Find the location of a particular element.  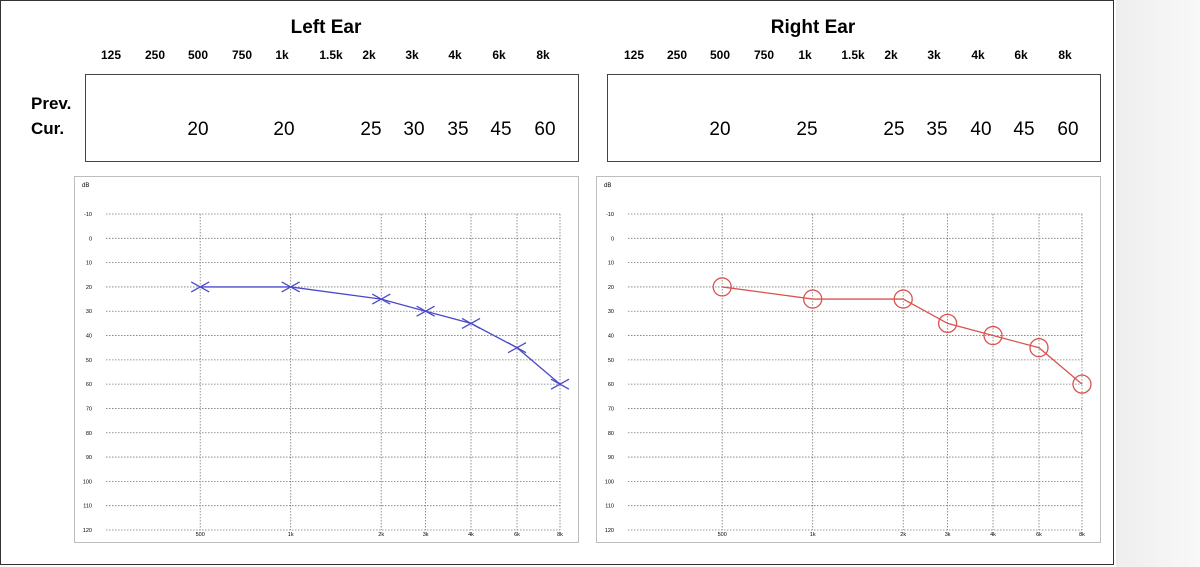

left-y-tick-label: 10 is located at coordinates (89, 264).